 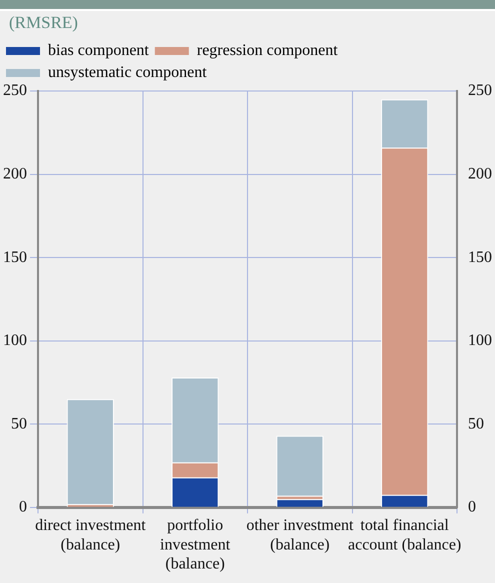 What do you see at coordinates (480, 173) in the screenshot?
I see `y2-tick-label: 200` at bounding box center [480, 173].